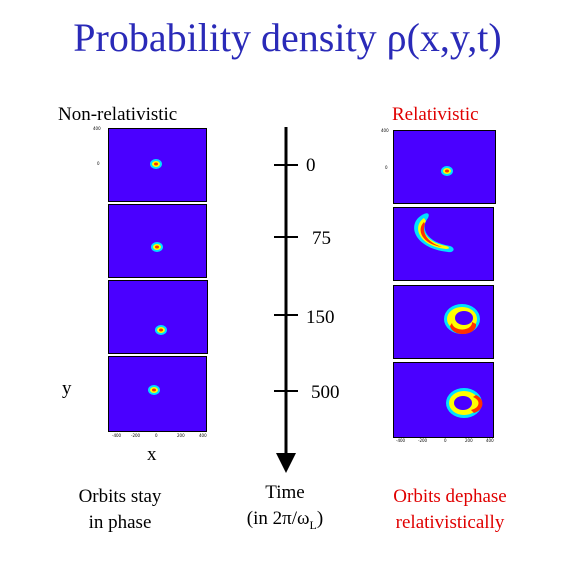 This screenshot has width=575, height=575. What do you see at coordinates (423, 440) in the screenshot?
I see `right-tick-x-1: -200` at bounding box center [423, 440].